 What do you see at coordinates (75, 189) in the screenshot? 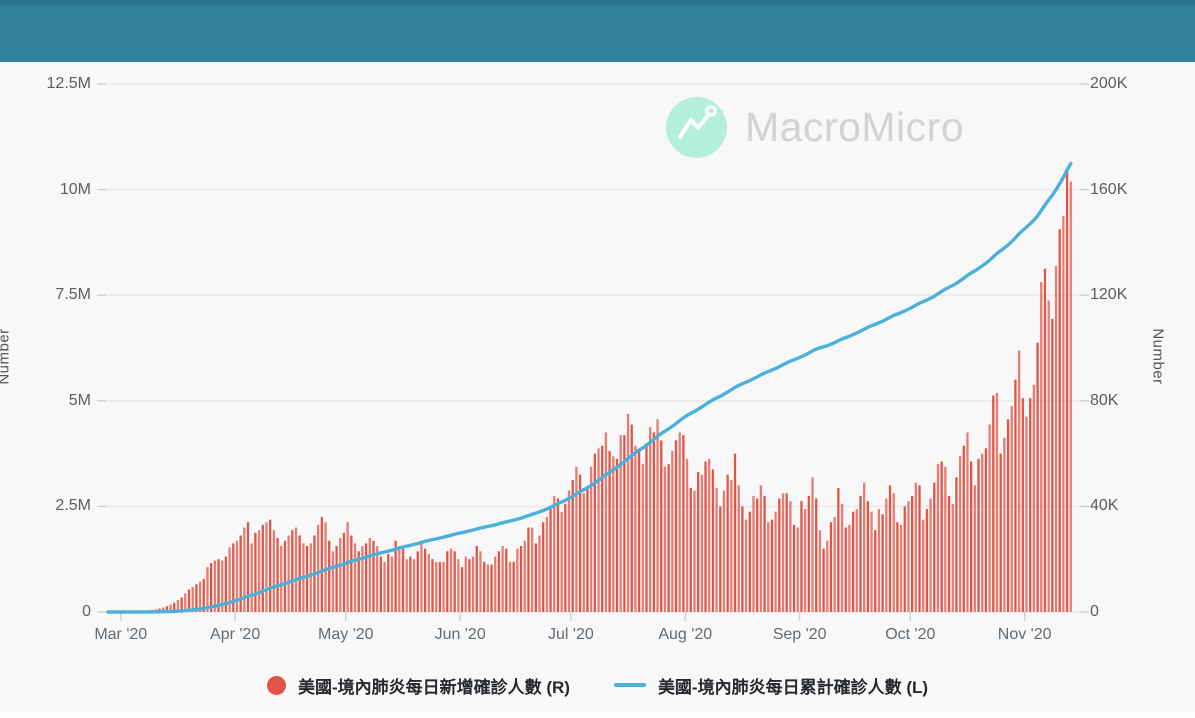
I see `left-axis-tick-label: 10M` at bounding box center [75, 189].